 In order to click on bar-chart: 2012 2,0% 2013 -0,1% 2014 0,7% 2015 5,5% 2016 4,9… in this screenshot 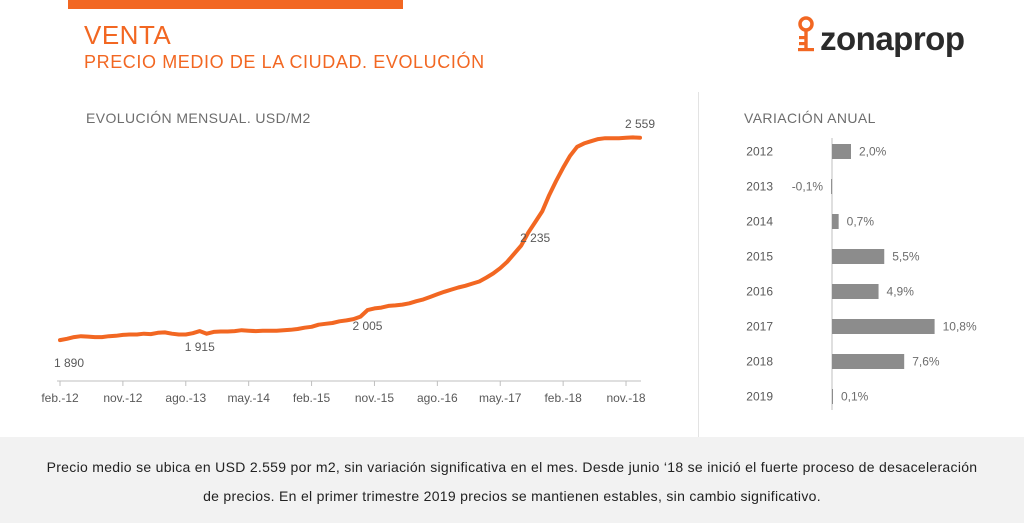, I will do `click(861, 274)`.